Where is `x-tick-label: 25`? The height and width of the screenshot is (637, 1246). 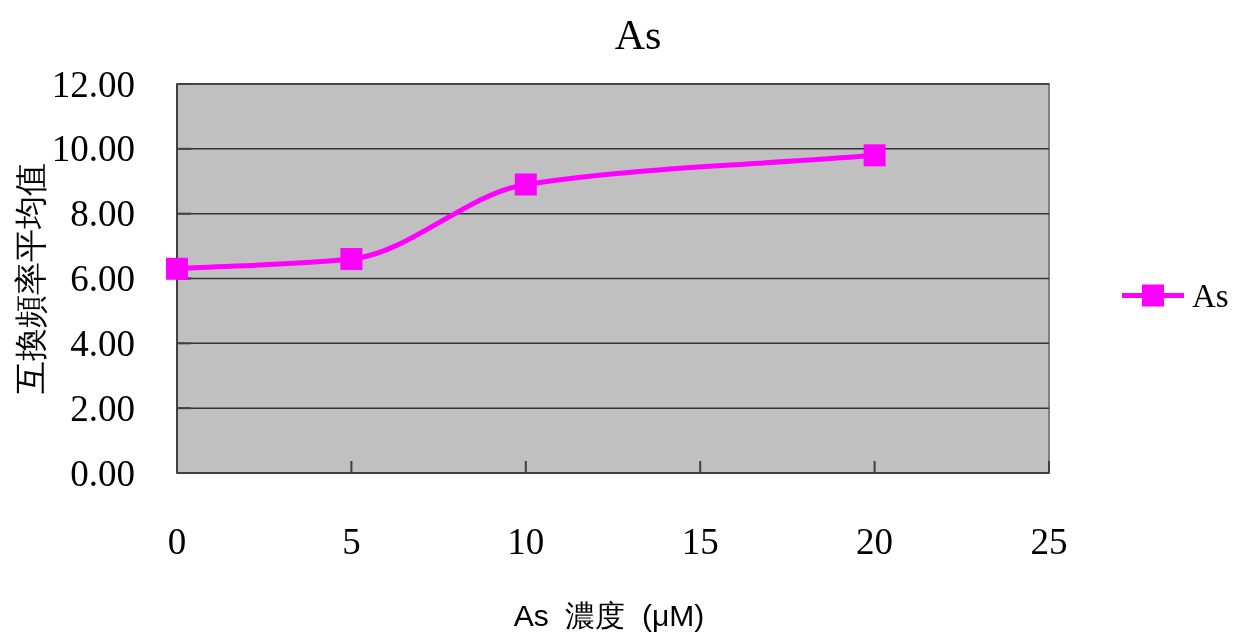 x-tick-label: 25 is located at coordinates (1049, 541).